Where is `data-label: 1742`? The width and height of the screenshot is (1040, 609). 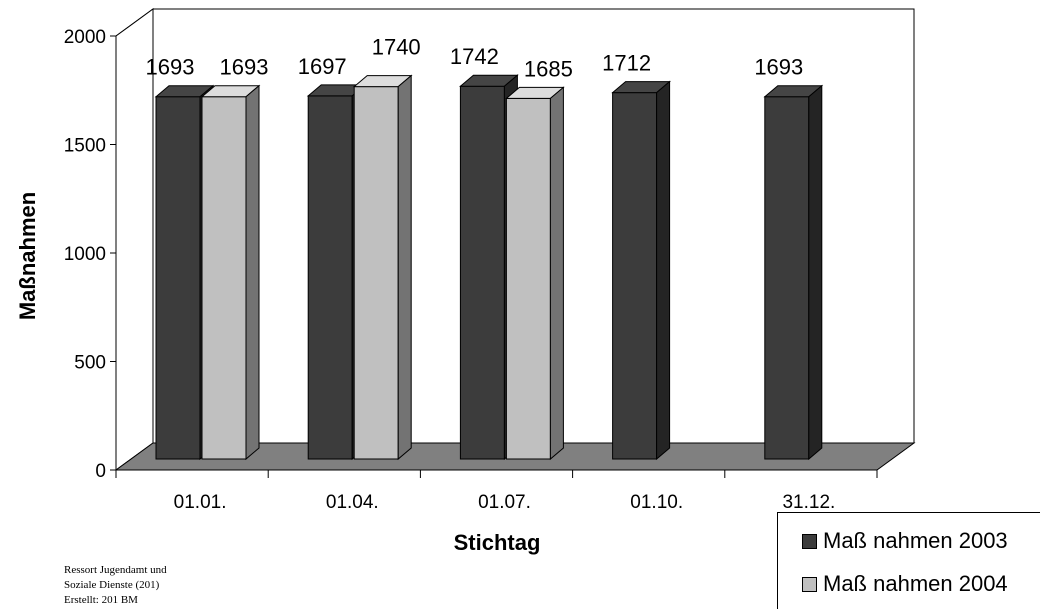
data-label: 1742 is located at coordinates (474, 56).